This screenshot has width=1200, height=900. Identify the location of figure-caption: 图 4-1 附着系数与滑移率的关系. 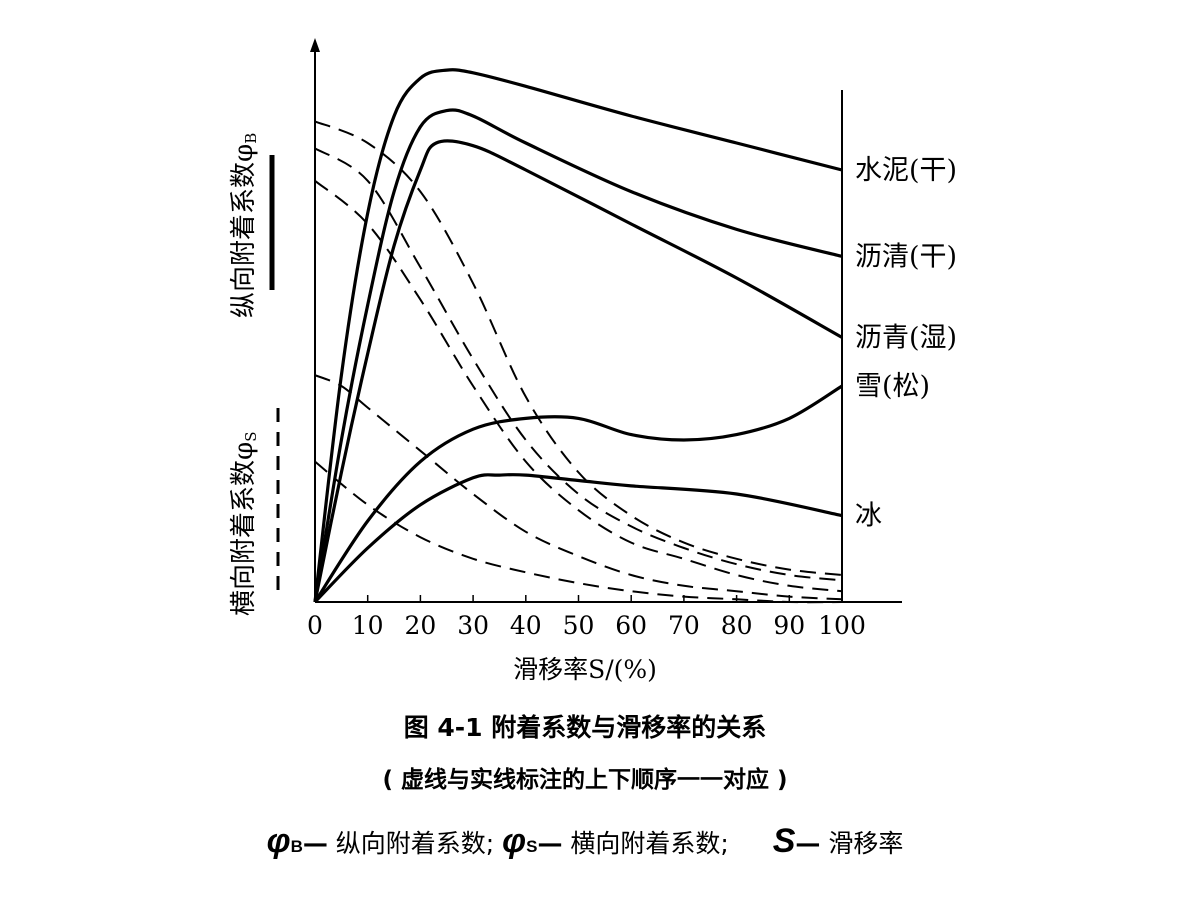
(585, 727).